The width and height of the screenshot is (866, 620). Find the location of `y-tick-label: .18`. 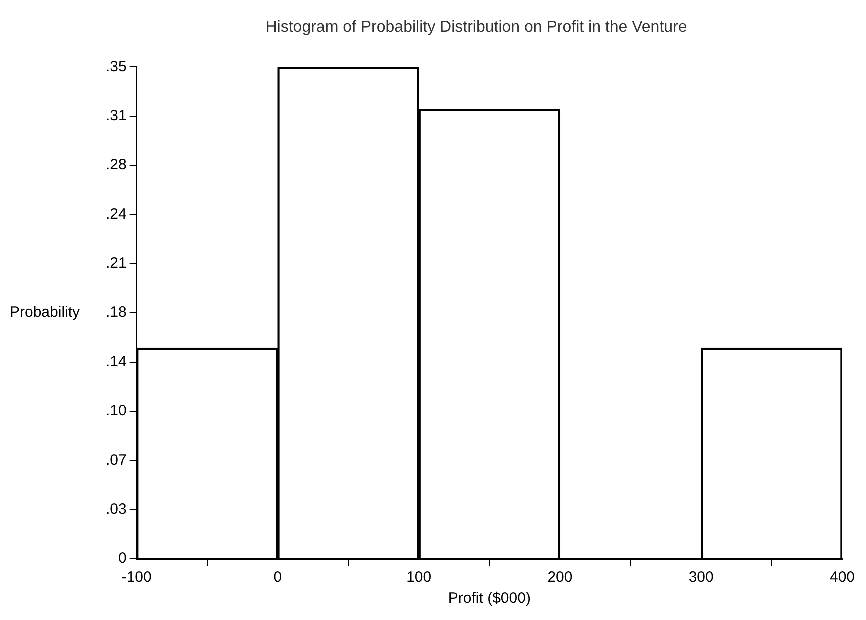

y-tick-label: .18 is located at coordinates (116, 313).